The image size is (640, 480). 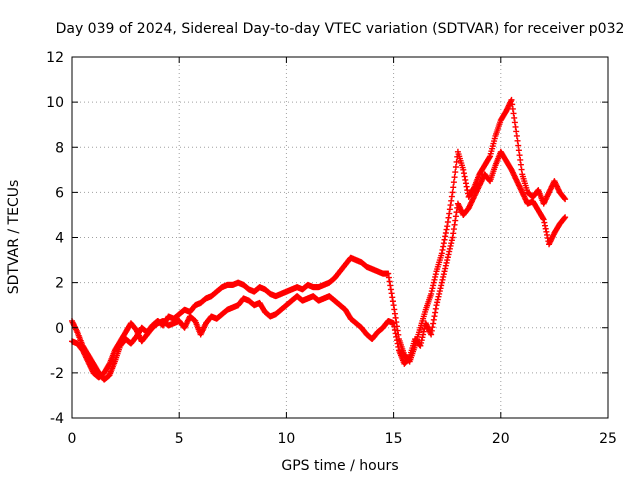 I want to click on y-tick-label: 6, so click(x=59, y=193).